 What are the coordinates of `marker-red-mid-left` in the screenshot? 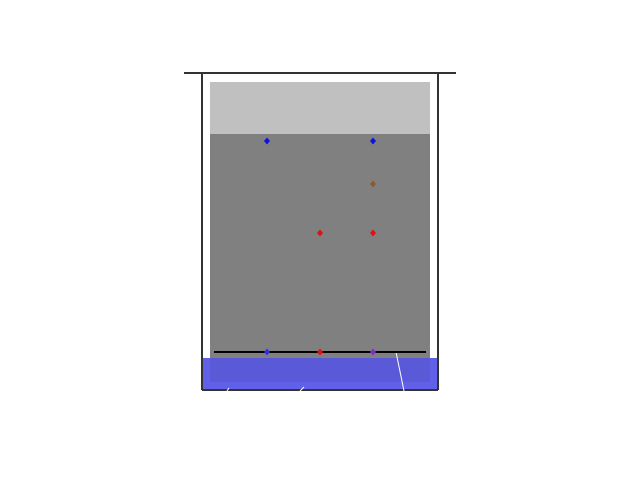 It's located at (320, 233).